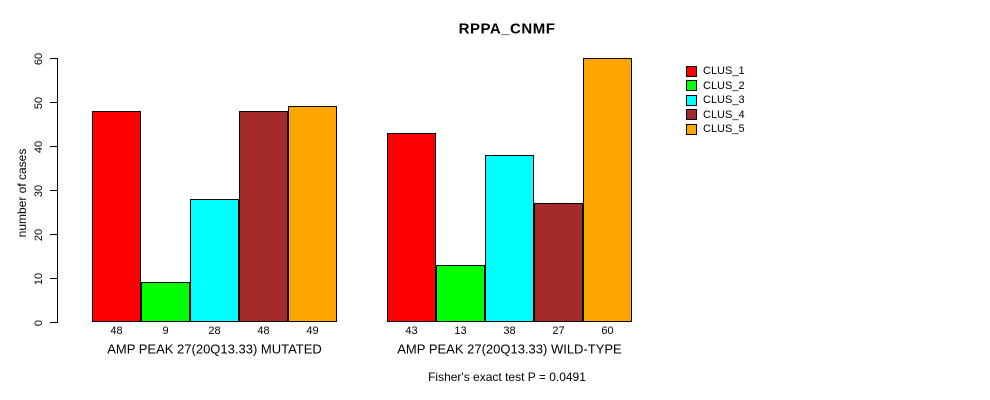  Describe the element at coordinates (39, 146) in the screenshot. I see `y-tick-label: 40` at that location.